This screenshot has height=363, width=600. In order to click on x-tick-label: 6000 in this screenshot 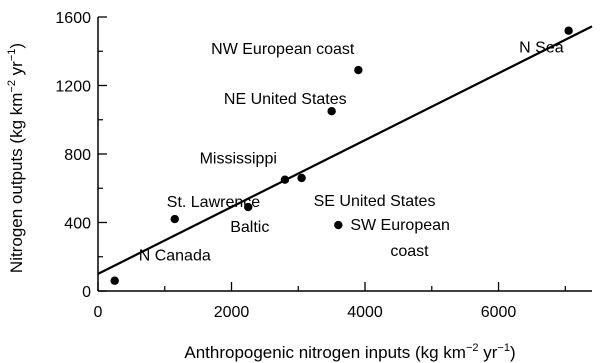, I will do `click(499, 312)`.